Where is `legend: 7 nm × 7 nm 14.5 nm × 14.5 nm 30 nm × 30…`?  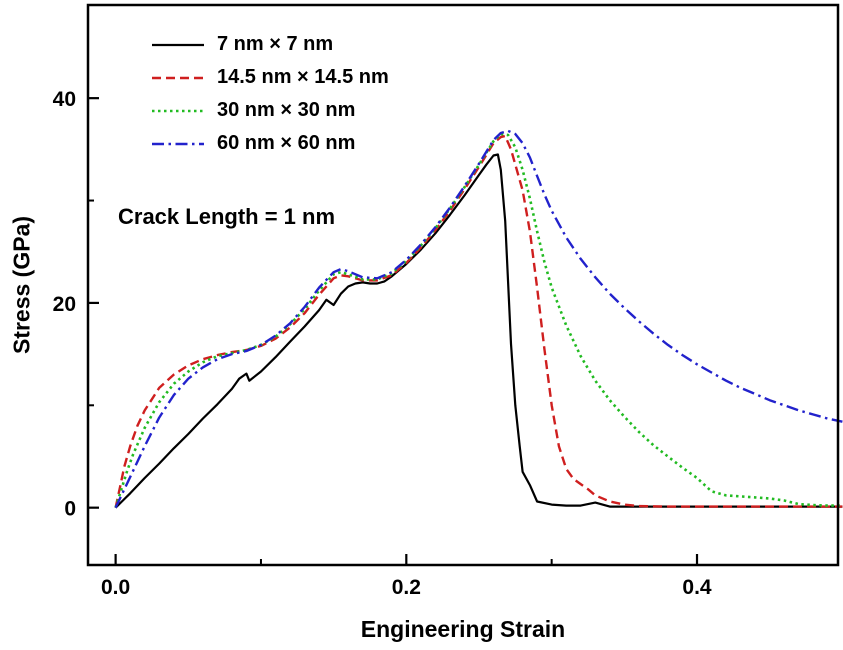
legend: 7 nm × 7 nm 14.5 nm × 14.5 nm 30 nm × 30… is located at coordinates (269, 94).